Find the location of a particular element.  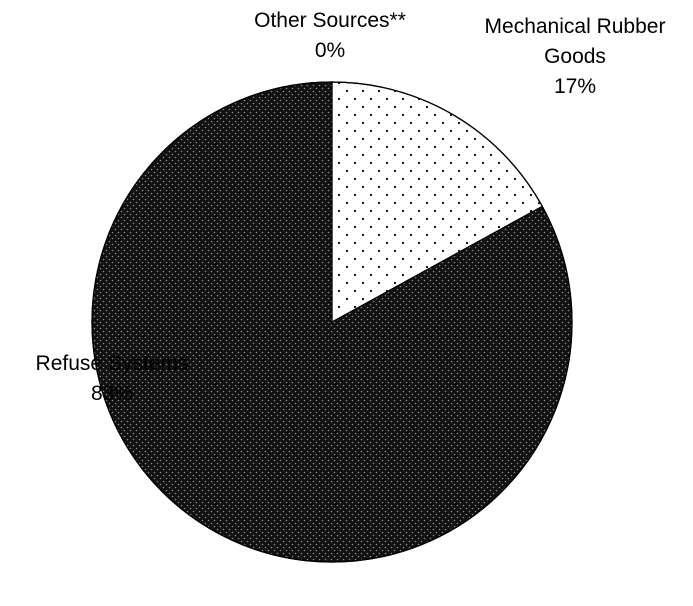

slice-name-refuse-systems: Refuse Systems is located at coordinates (112, 363).